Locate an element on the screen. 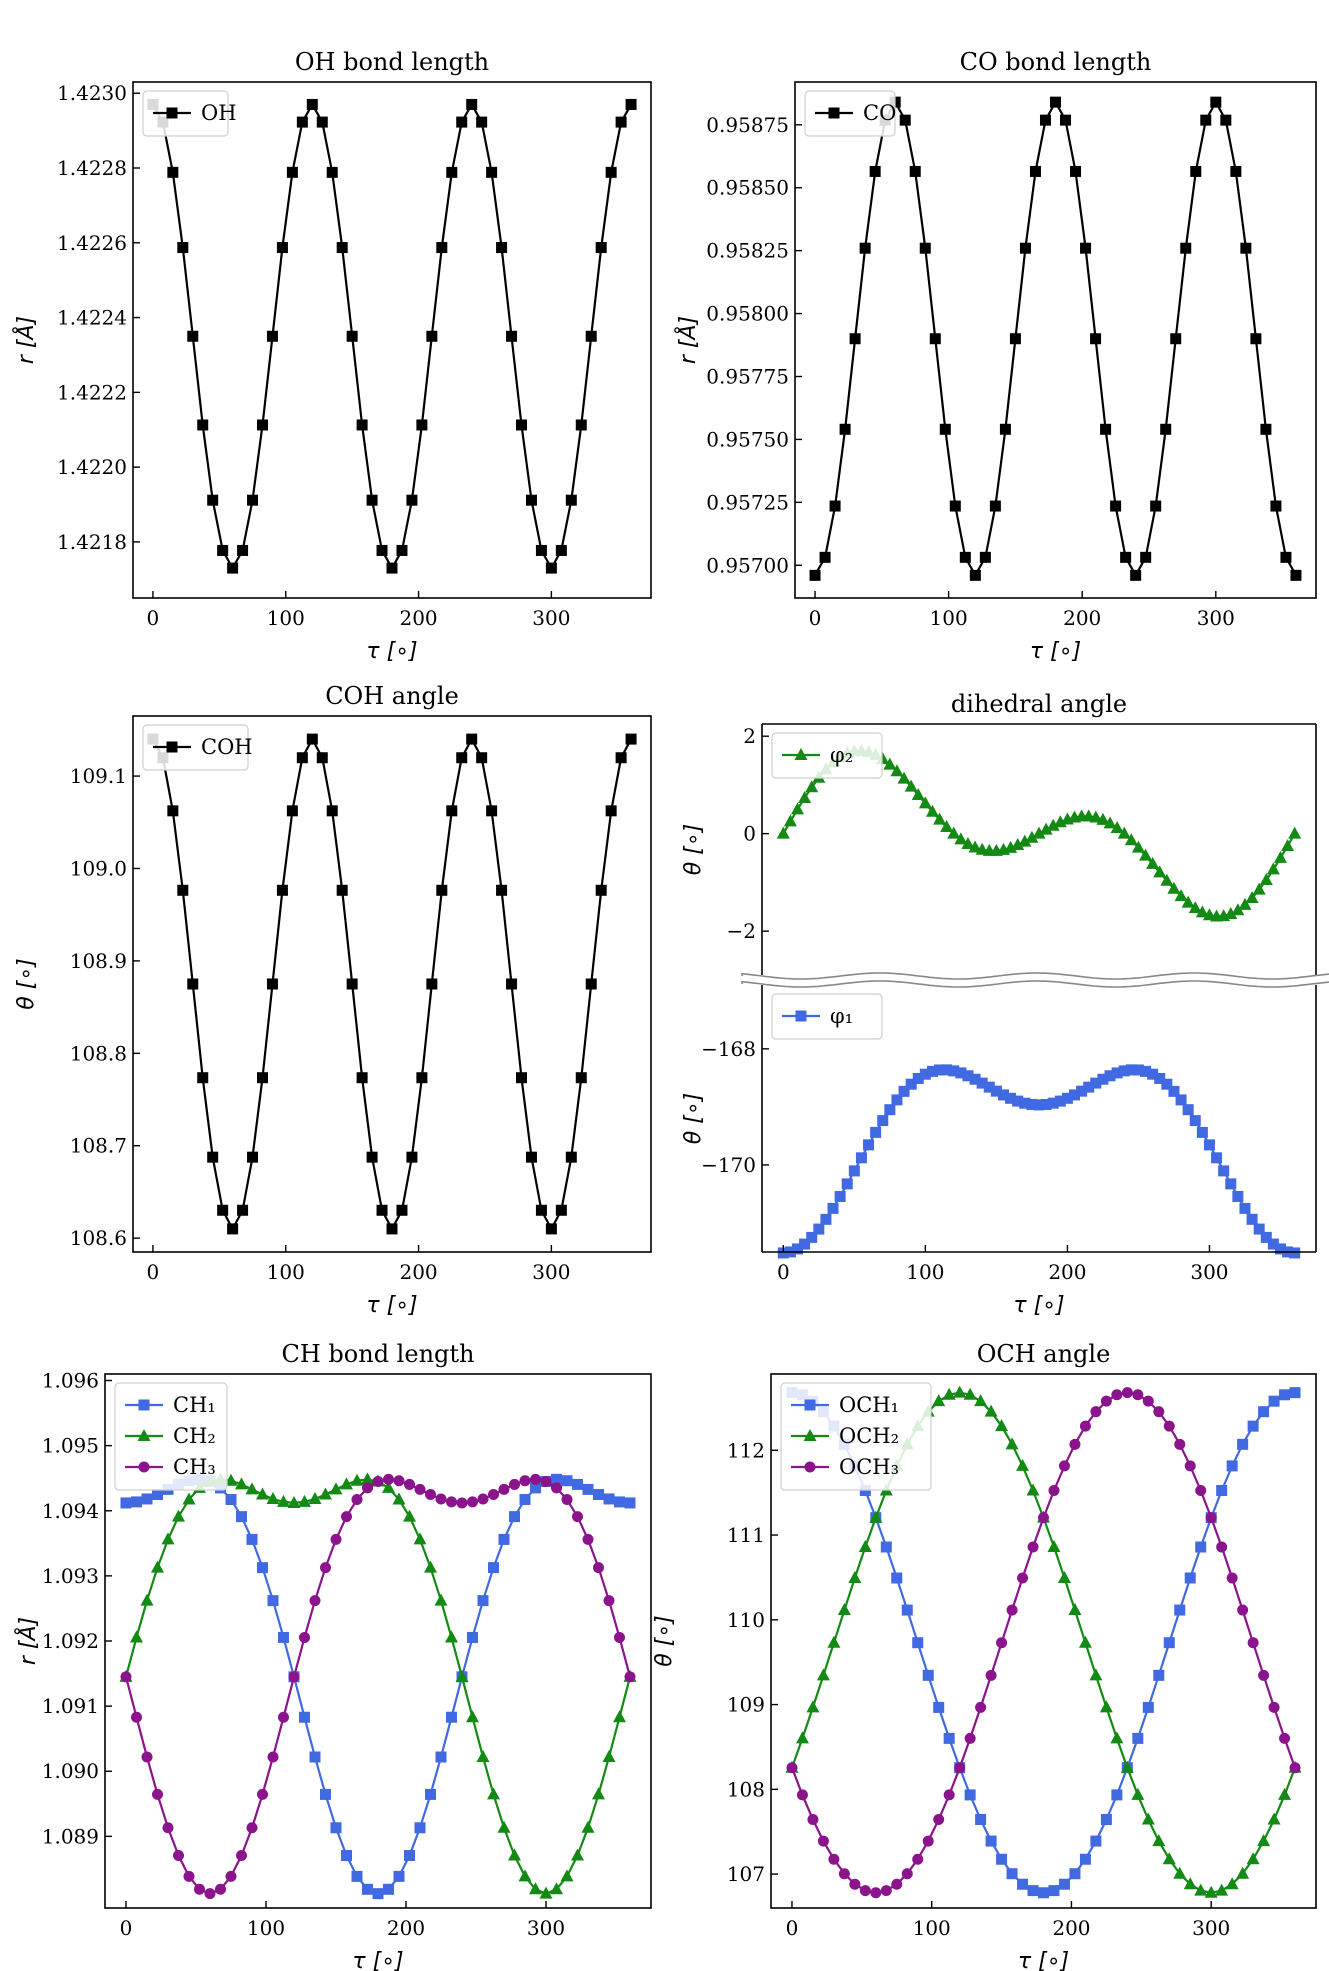  y-tick-label: 1.4230 is located at coordinates (92, 93).